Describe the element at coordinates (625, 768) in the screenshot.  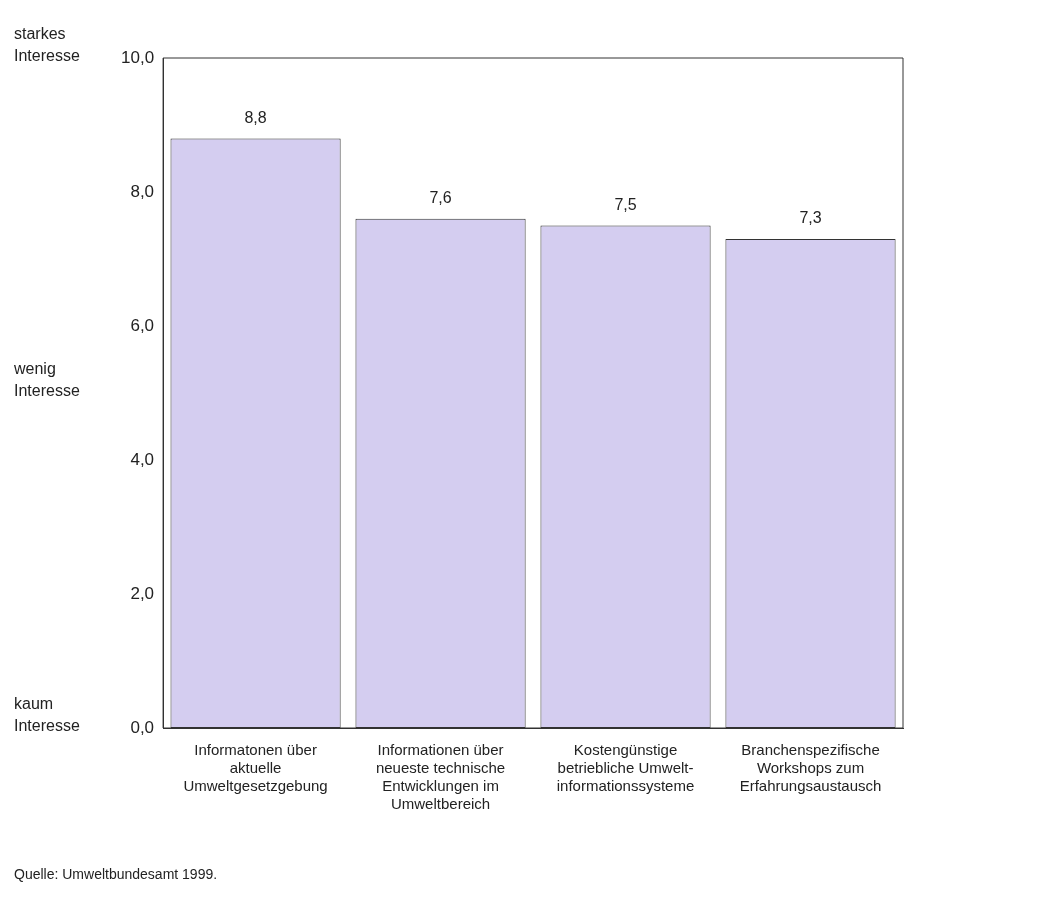
I see `x-tick-label: Kostengünstige betriebliche Umwelt- informationssysteme` at that location.